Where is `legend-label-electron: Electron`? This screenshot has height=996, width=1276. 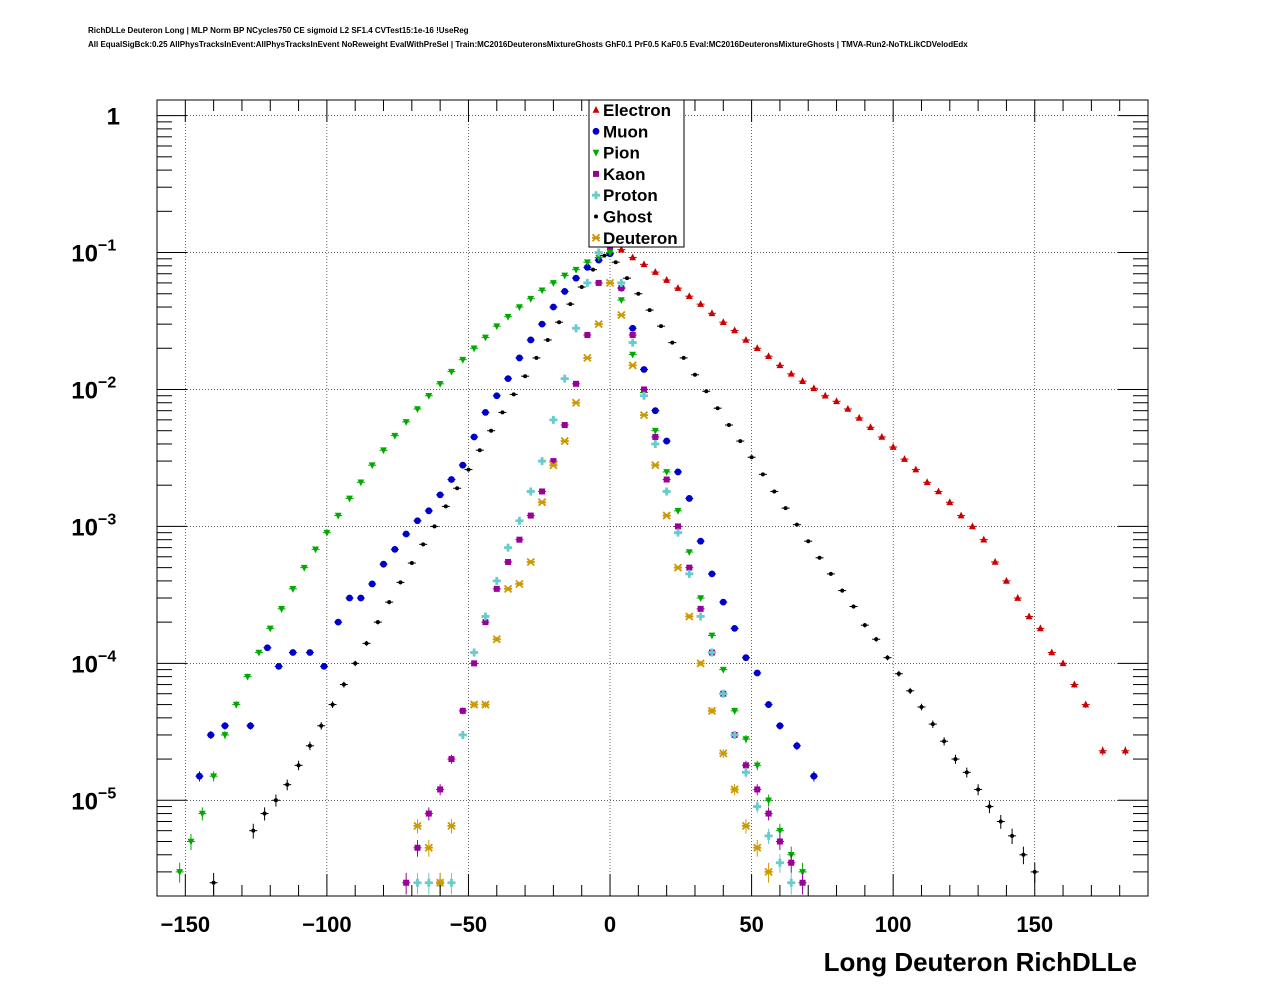
legend-label-electron: Electron is located at coordinates (637, 110).